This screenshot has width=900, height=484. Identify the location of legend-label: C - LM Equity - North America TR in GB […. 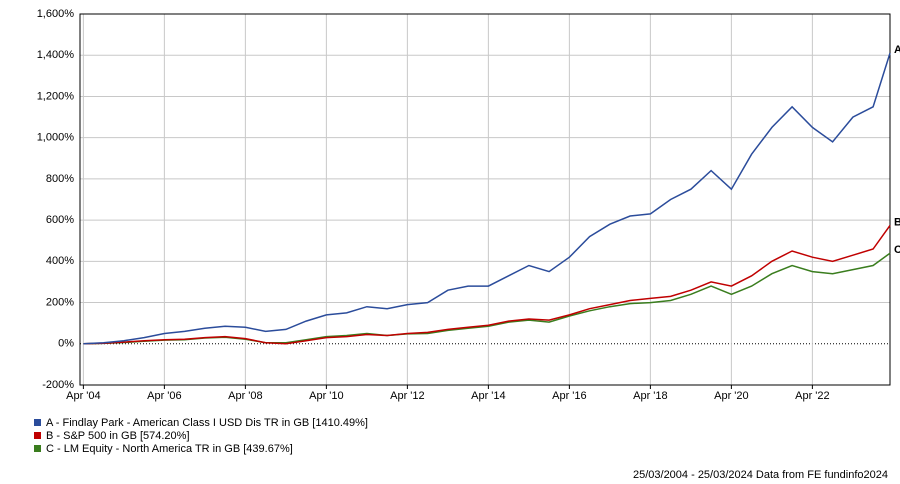
(169, 449).